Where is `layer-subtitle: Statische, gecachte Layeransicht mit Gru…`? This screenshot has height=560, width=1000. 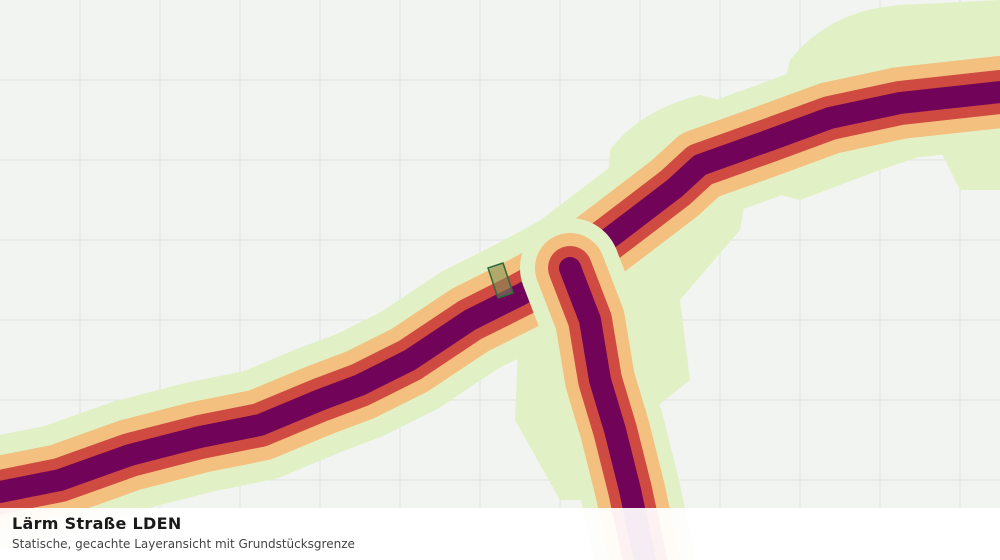 layer-subtitle: Statische, gecachte Layeransicht mit Gru… is located at coordinates (183, 544).